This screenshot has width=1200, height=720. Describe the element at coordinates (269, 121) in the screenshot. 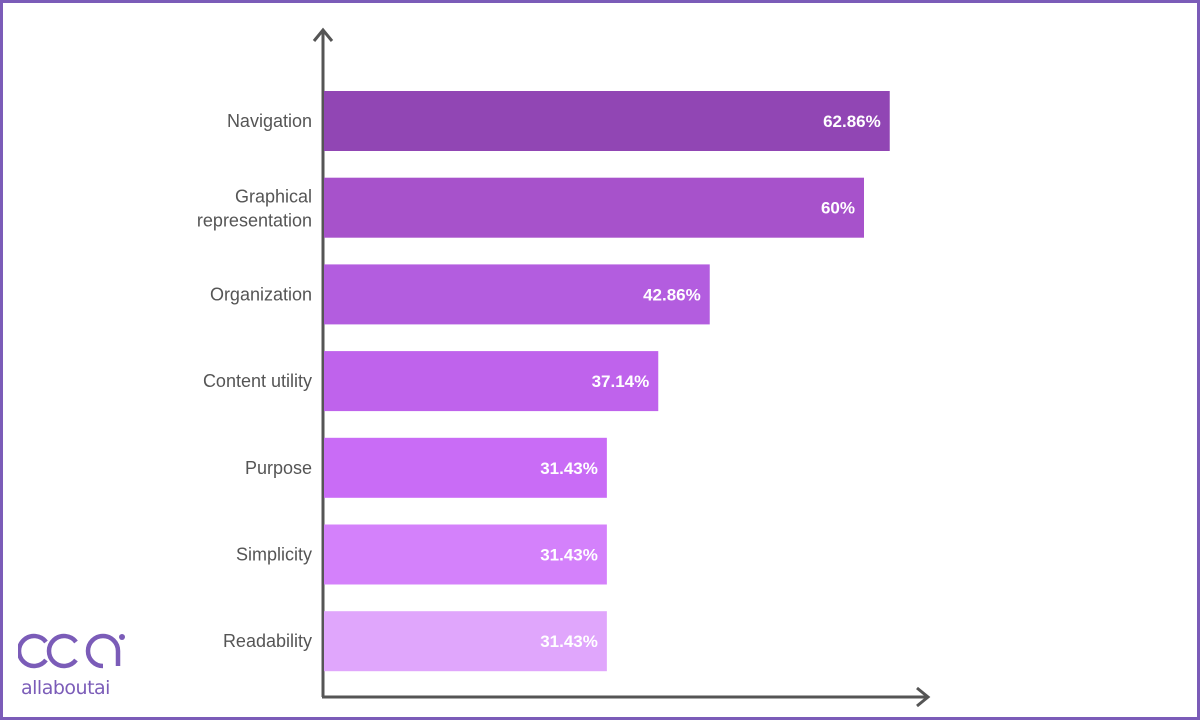

I see `category-label: Navigation` at that location.